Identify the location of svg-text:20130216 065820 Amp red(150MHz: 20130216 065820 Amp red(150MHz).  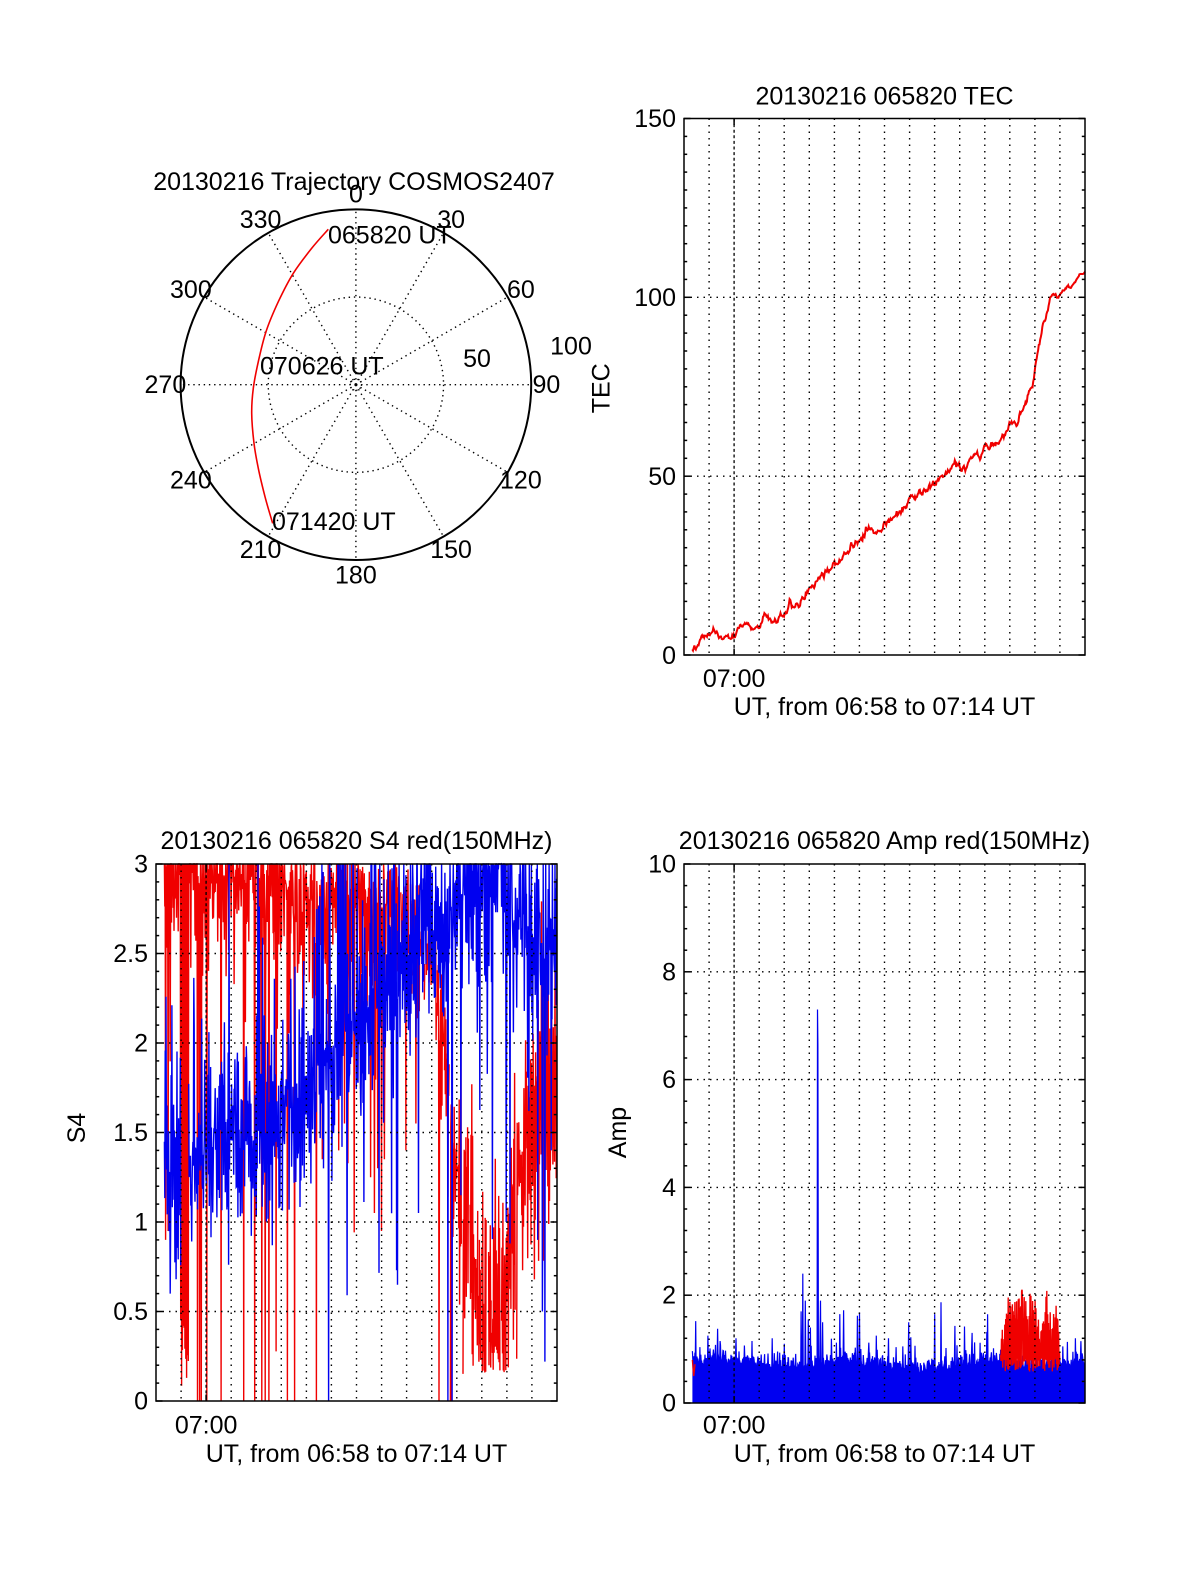
(884, 841).